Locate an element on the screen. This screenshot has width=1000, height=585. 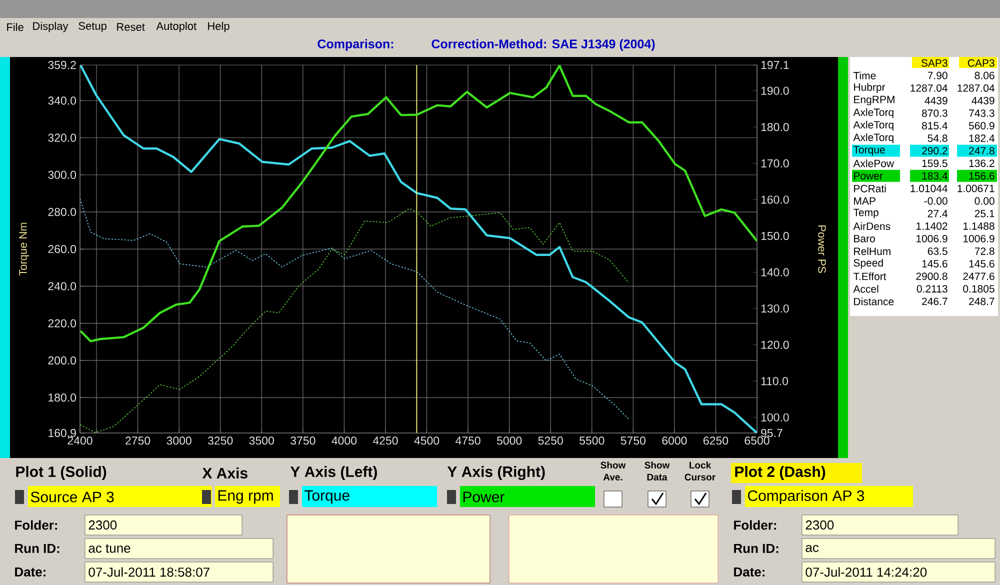
text: 7.90 is located at coordinates (938, 76).